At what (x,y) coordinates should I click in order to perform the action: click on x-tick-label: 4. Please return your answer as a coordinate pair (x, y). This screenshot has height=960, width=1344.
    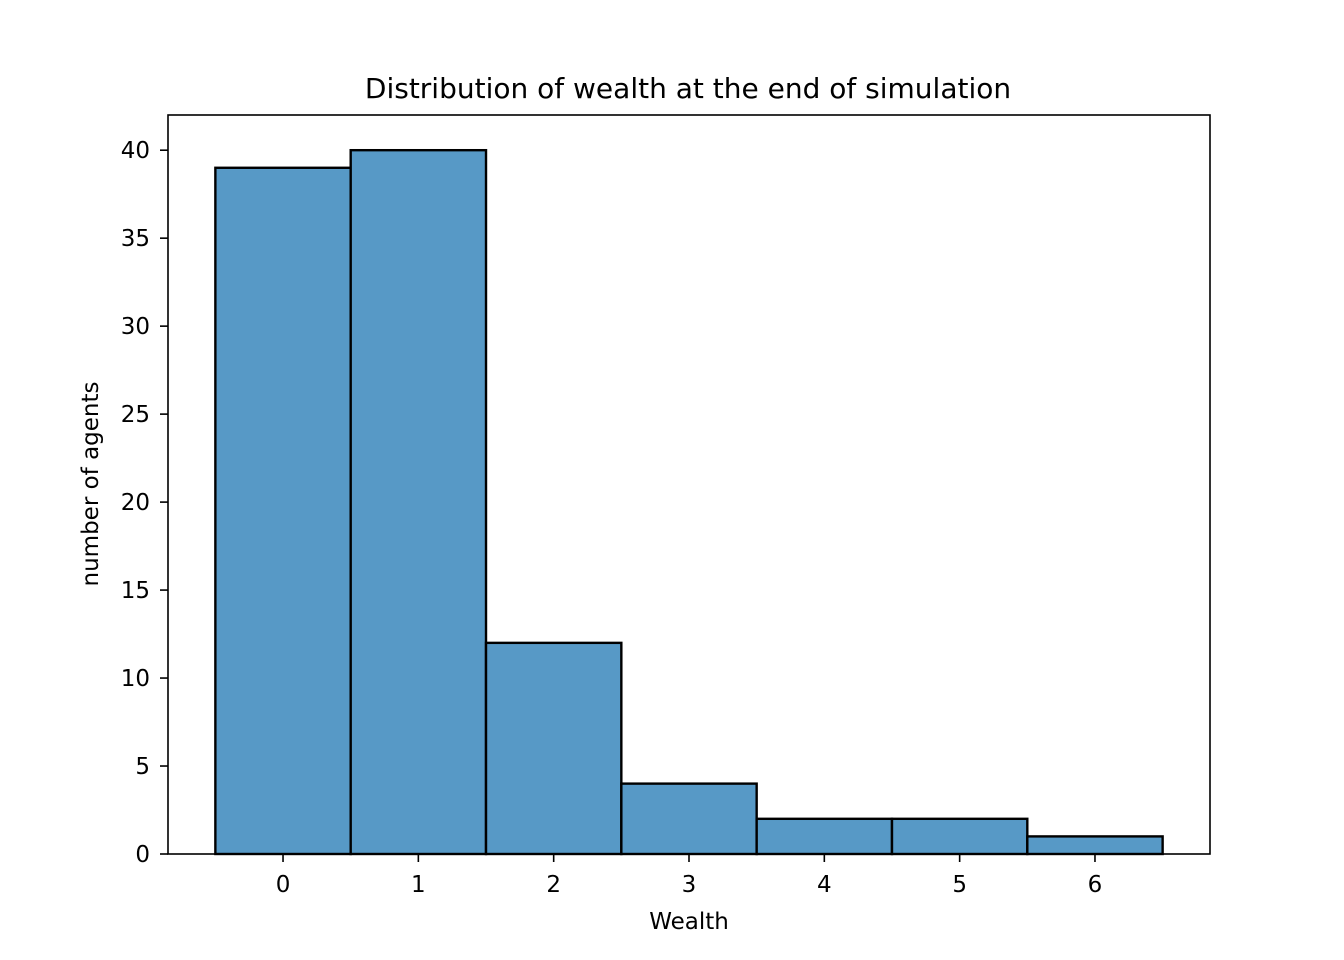
    Looking at the image, I should click on (824, 885).